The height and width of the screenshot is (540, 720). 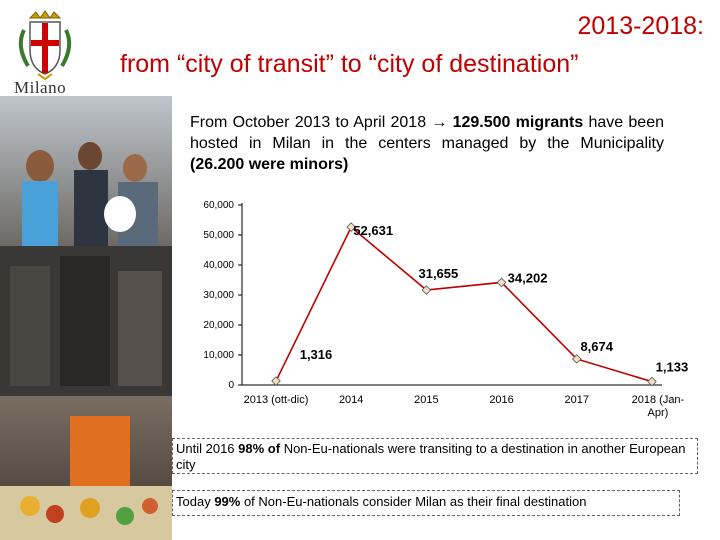 What do you see at coordinates (45, 45) in the screenshot?
I see `coat-of-arms-icon` at bounding box center [45, 45].